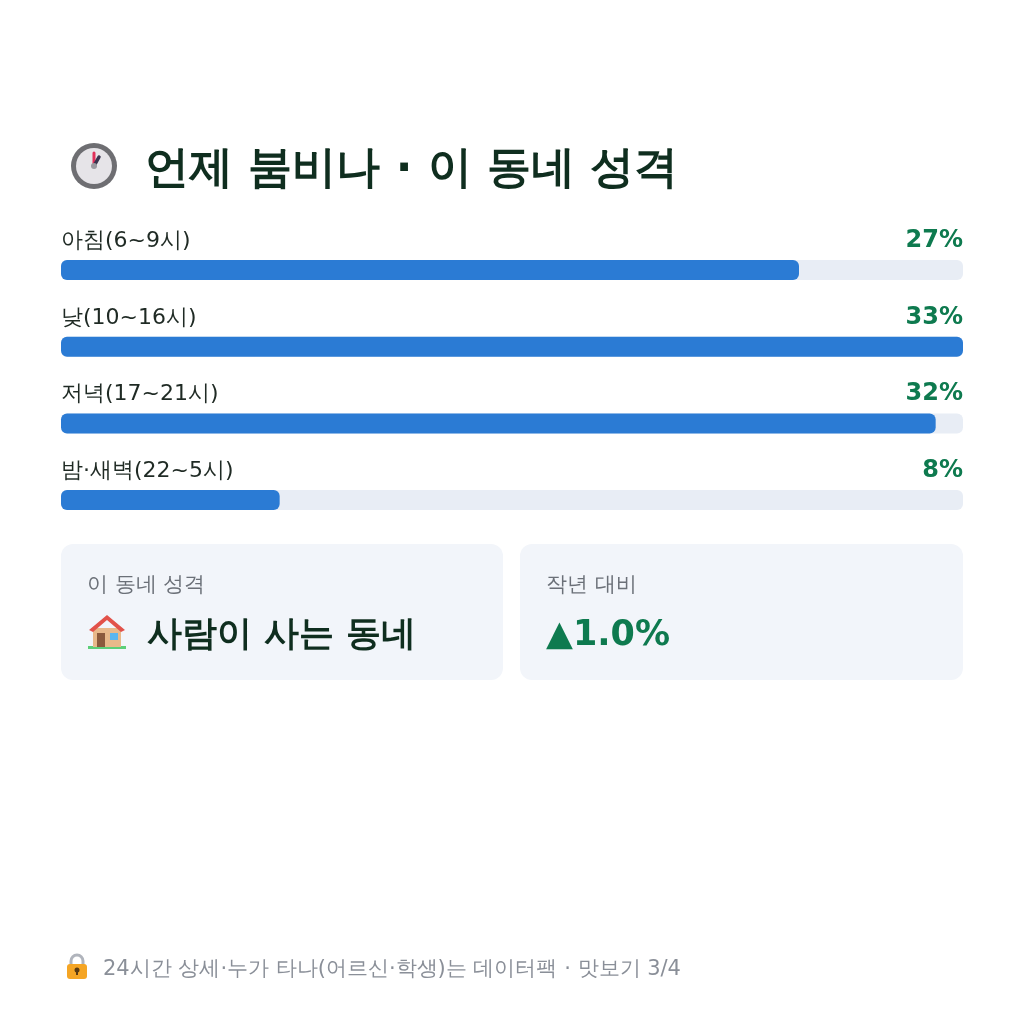 The width and height of the screenshot is (1024, 1024). What do you see at coordinates (608, 633) in the screenshot?
I see `text: ▲1.0%` at bounding box center [608, 633].